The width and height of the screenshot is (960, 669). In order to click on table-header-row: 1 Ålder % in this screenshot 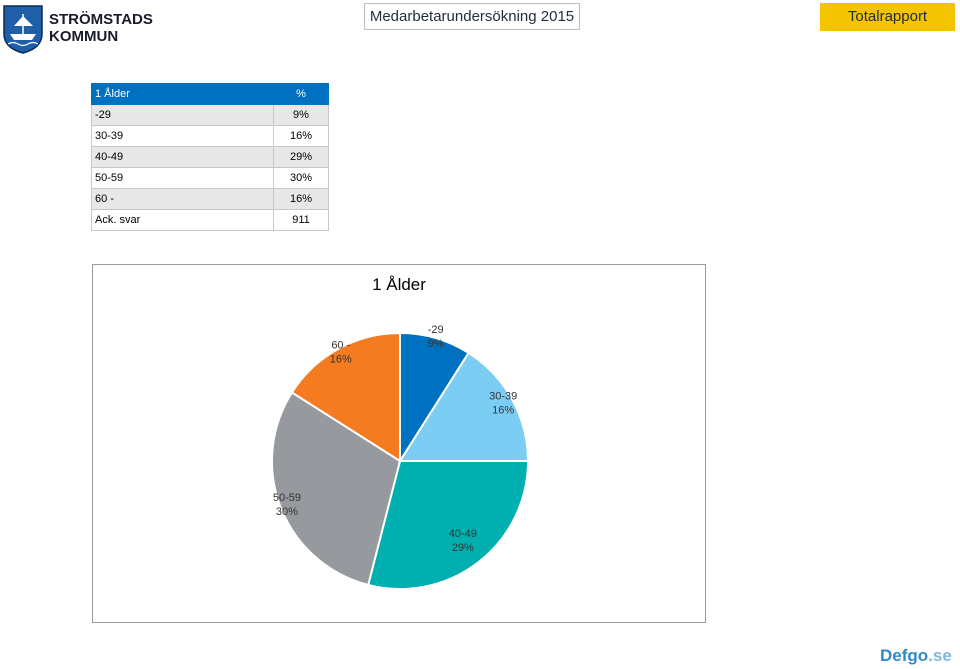, I will do `click(210, 94)`.